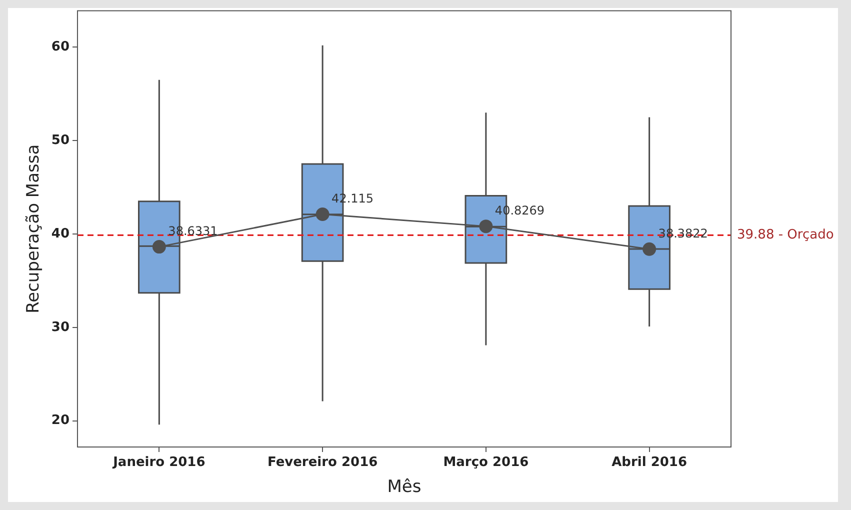 The image size is (851, 510). Describe the element at coordinates (486, 462) in the screenshot. I see `x-tick-label: Março 2016` at that location.